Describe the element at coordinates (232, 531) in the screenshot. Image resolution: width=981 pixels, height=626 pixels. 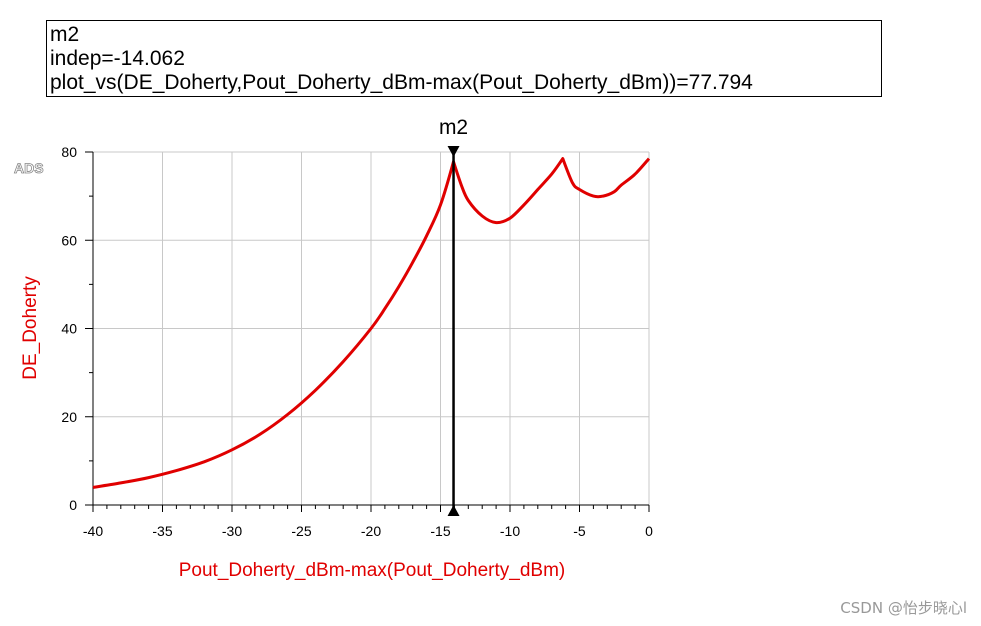
I see `x-tick-label: -30` at that location.